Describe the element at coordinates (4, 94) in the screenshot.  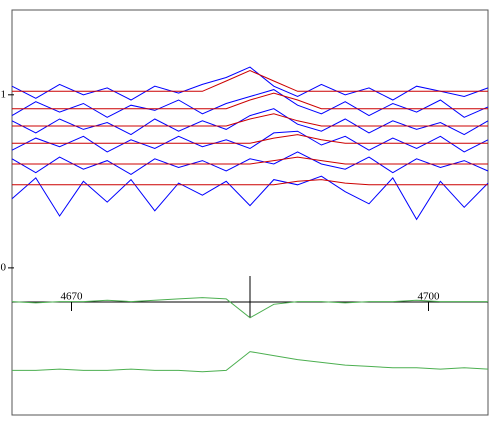
I see `y-tick-label: 1` at that location.